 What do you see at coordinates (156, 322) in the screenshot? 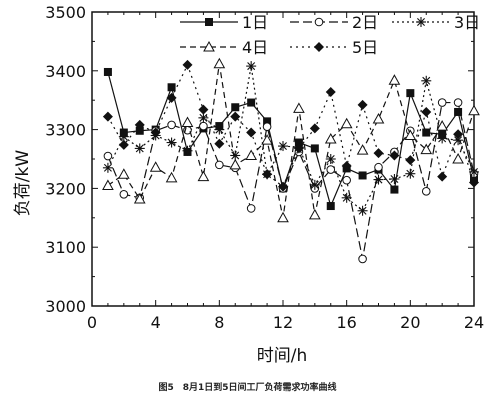
I see `x-tick-label: 4` at bounding box center [156, 322].